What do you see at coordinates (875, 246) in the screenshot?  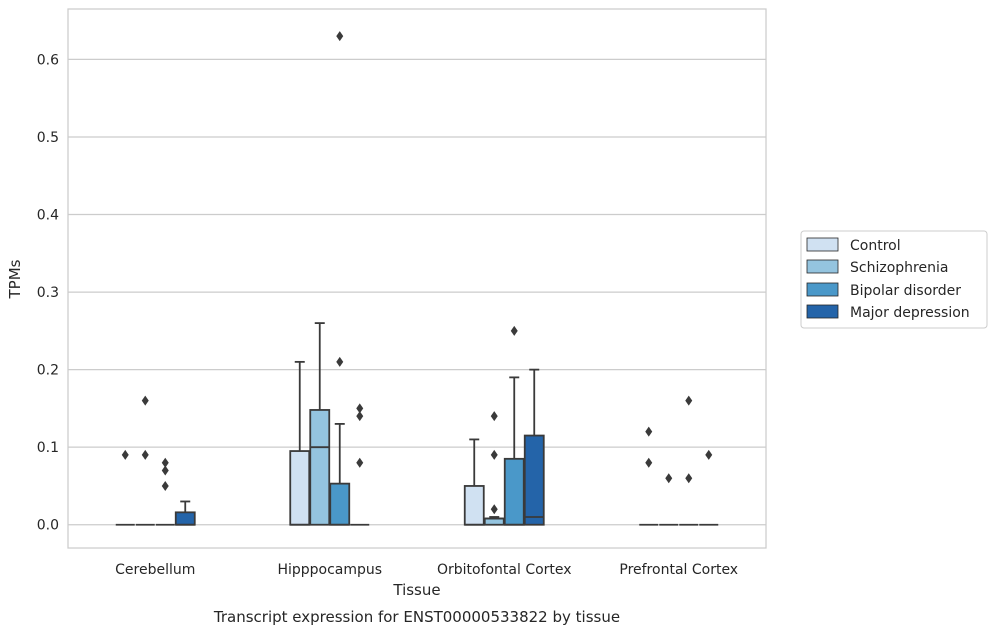 I see `legend-label-control: Control` at bounding box center [875, 246].